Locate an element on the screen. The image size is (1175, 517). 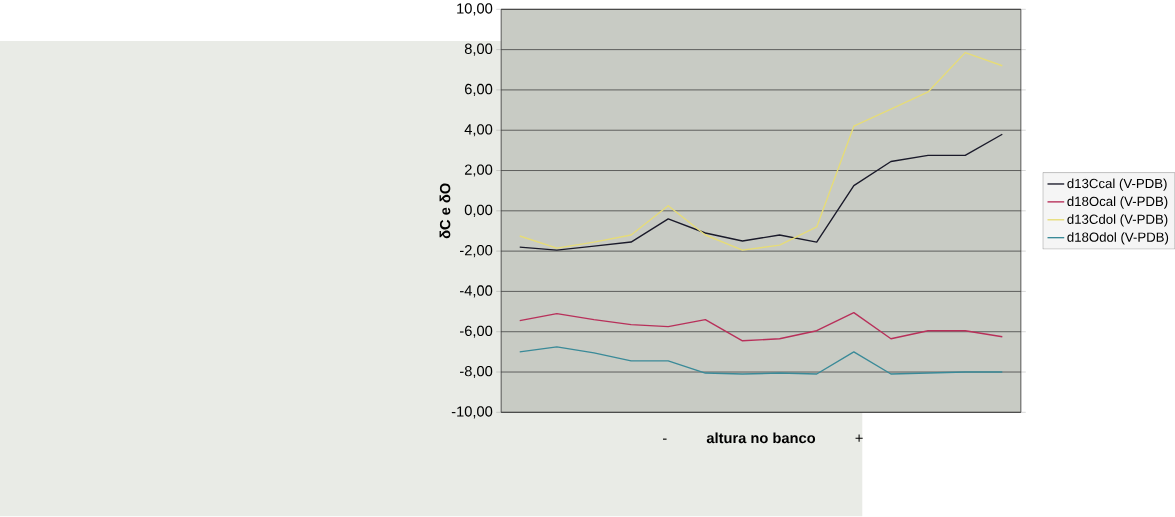
y-tick-label: -10,00 is located at coordinates (472, 412).